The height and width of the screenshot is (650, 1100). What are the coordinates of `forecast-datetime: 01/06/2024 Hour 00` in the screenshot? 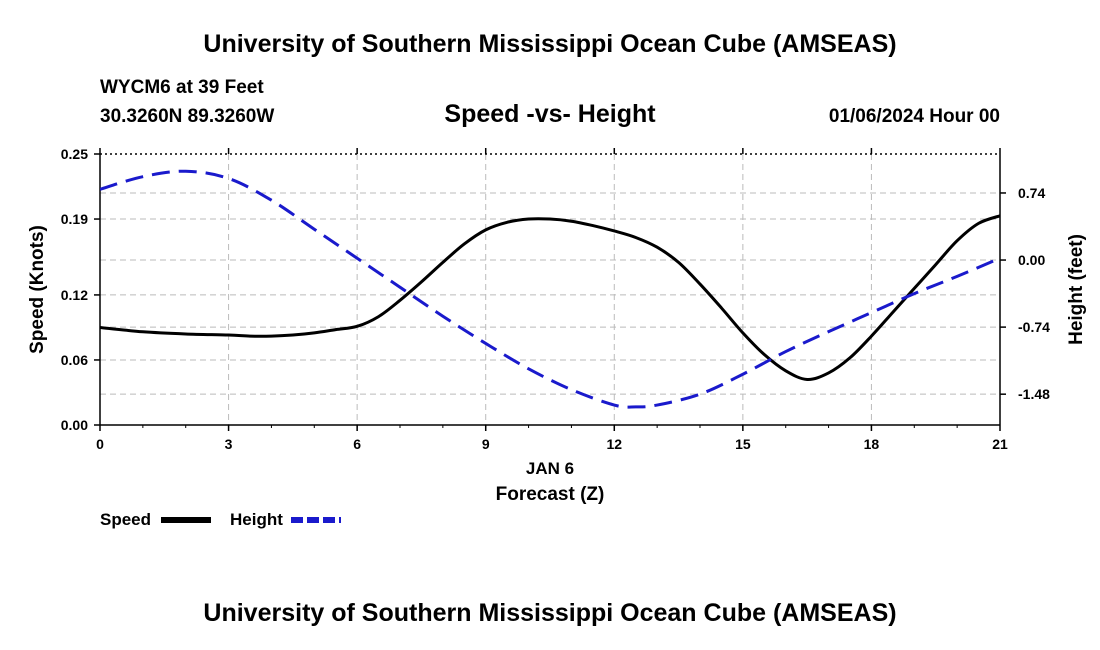 It's located at (914, 116).